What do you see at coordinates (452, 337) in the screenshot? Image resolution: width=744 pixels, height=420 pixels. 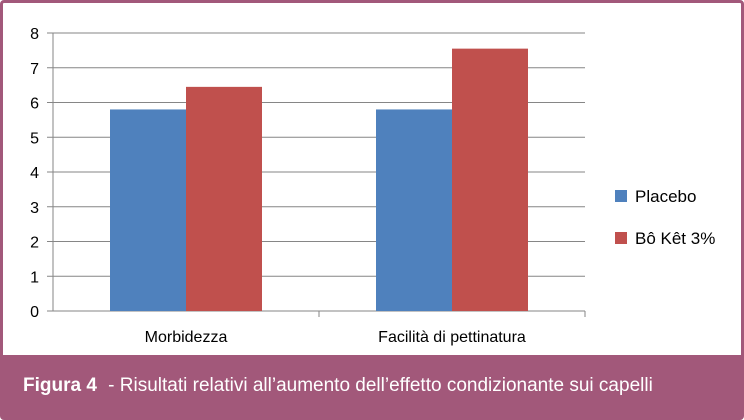 I see `x-tick-label: Facilità di pettinatura` at bounding box center [452, 337].